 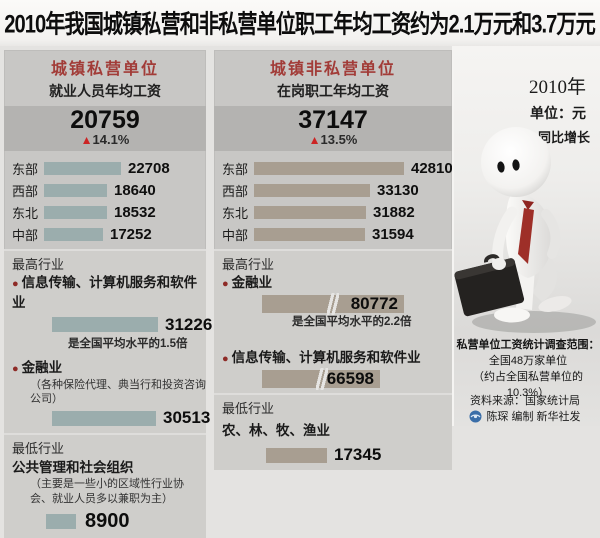 I want to click on industry-bar-row: 8900, so click(x=126, y=521).